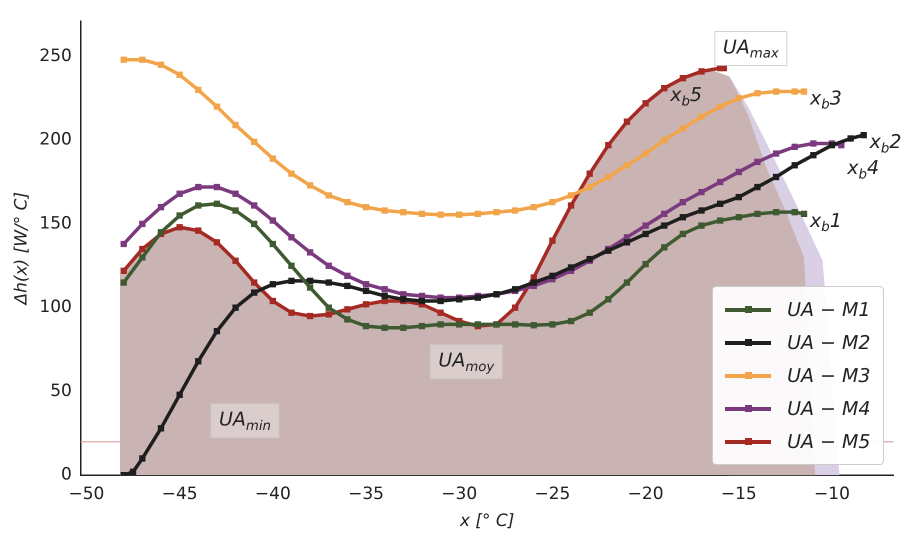 The height and width of the screenshot is (544, 909). Describe the element at coordinates (22, 249) in the screenshot. I see `y-axis-title: Δh(x) [W/° C]` at that location.